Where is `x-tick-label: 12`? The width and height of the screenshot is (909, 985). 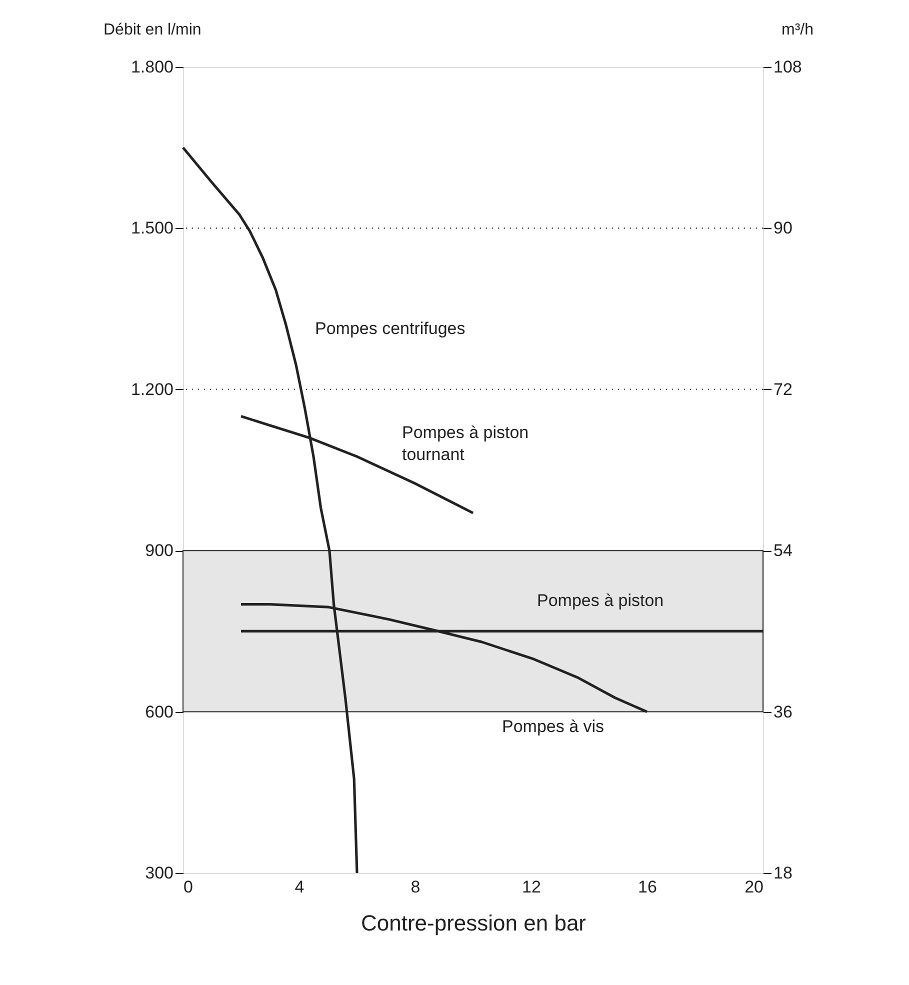
x-tick-label: 12 is located at coordinates (531, 887).